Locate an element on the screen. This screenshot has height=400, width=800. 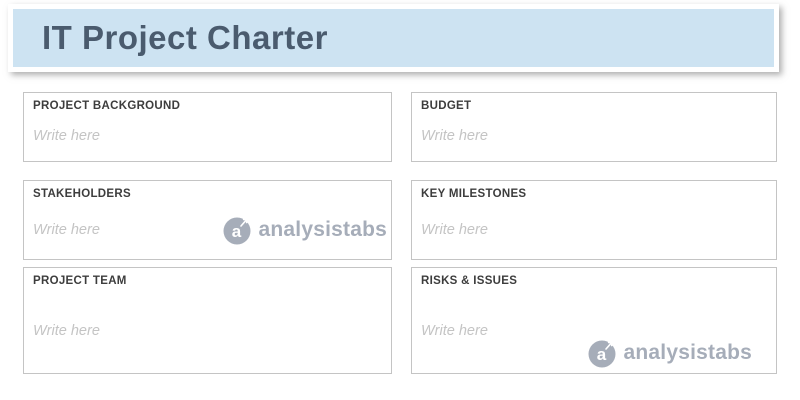
header-banner-fill is located at coordinates (393, 38).